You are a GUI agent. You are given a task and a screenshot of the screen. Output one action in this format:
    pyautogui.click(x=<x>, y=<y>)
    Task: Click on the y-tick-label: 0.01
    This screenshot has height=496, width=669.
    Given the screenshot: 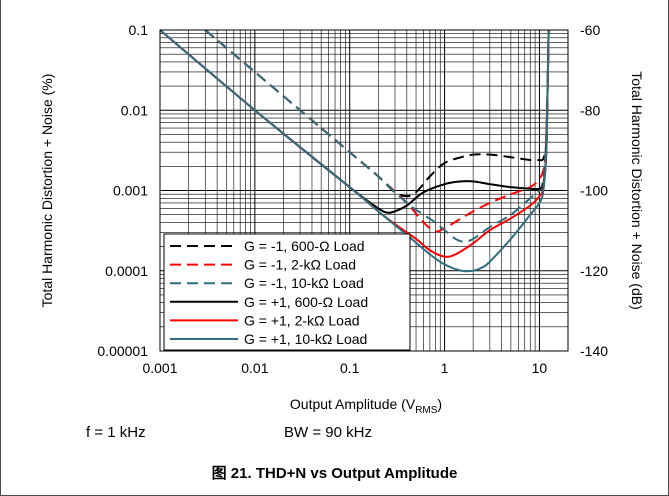 What is the action you would take?
    pyautogui.click(x=134, y=110)
    